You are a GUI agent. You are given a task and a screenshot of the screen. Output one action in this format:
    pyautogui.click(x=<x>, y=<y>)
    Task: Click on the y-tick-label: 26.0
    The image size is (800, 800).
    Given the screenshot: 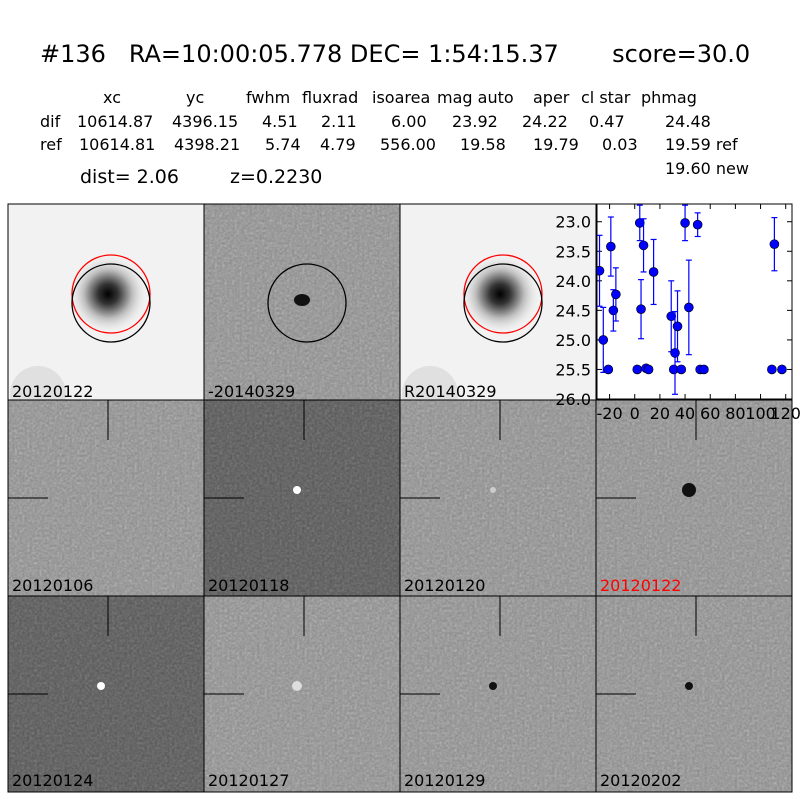 What is the action you would take?
    pyautogui.click(x=573, y=399)
    